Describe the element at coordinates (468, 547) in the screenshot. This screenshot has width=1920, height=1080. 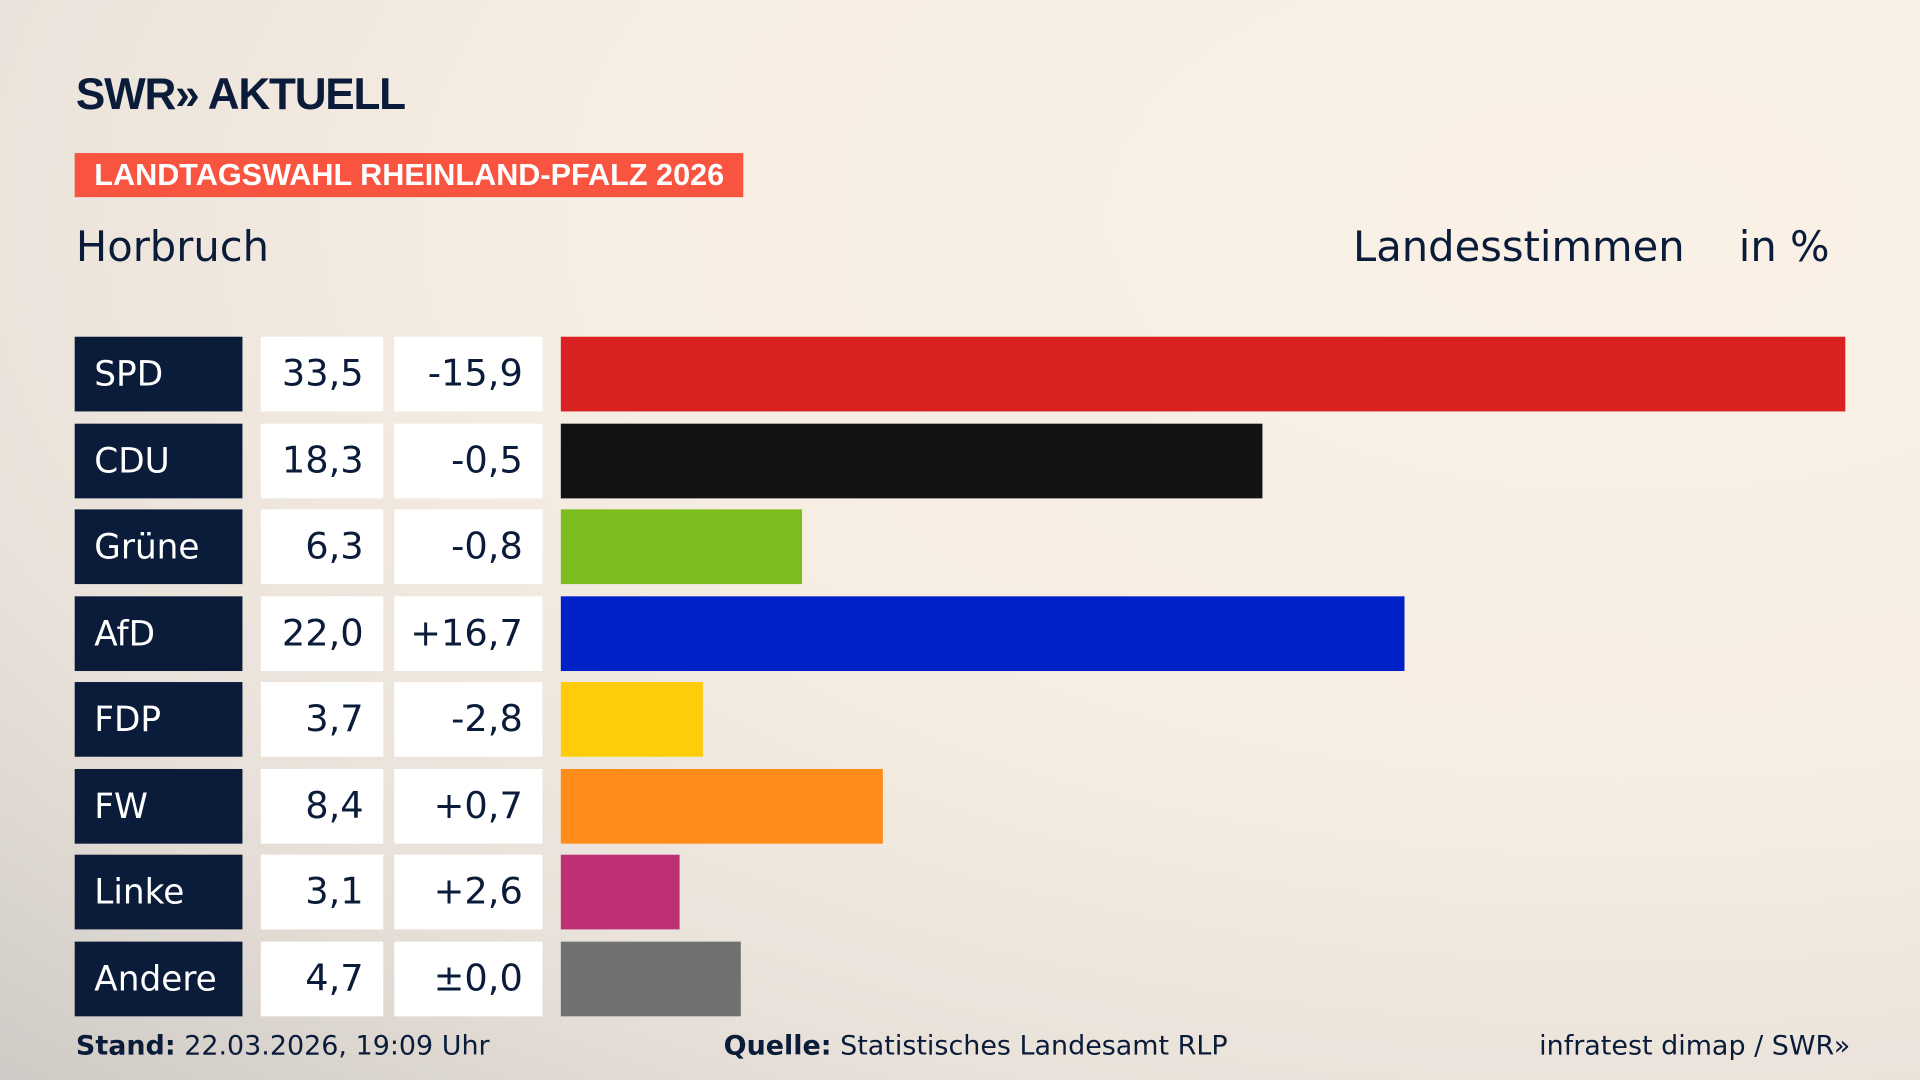
I see `diff-label: -0,8` at that location.